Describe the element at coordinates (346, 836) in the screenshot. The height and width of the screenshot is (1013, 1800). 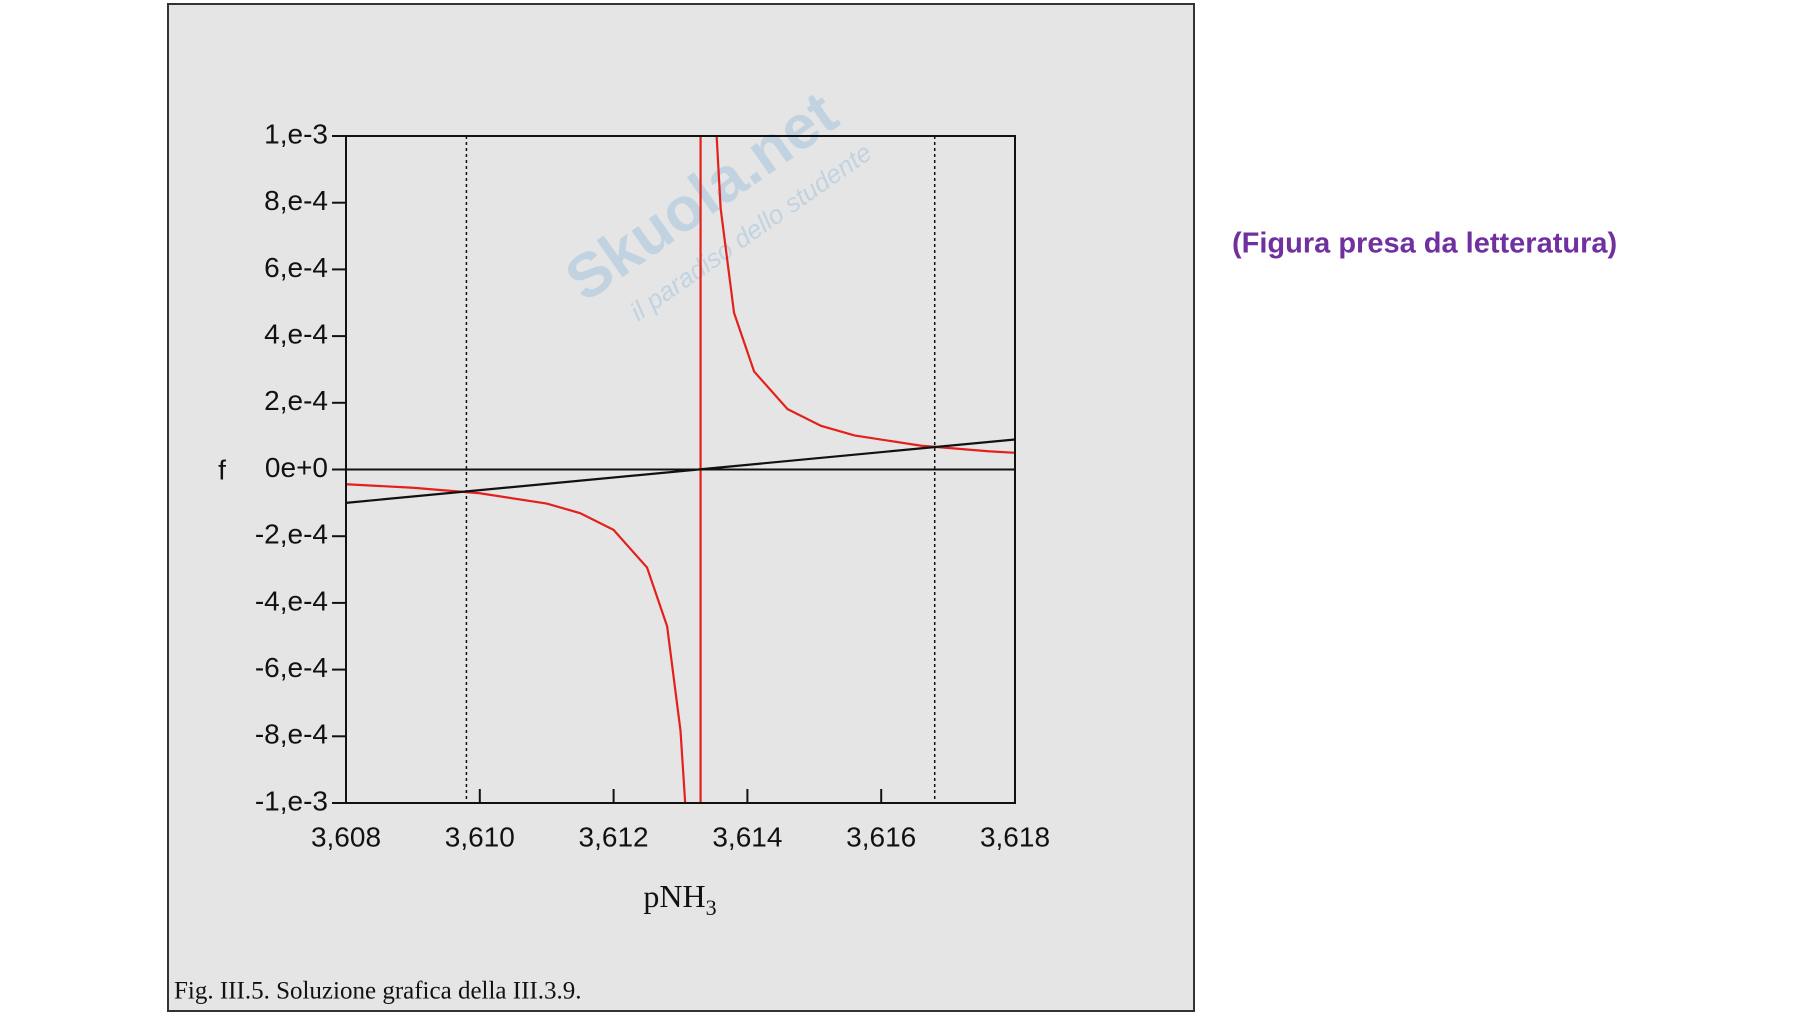
I see `x-tick-label: 3,608` at that location.